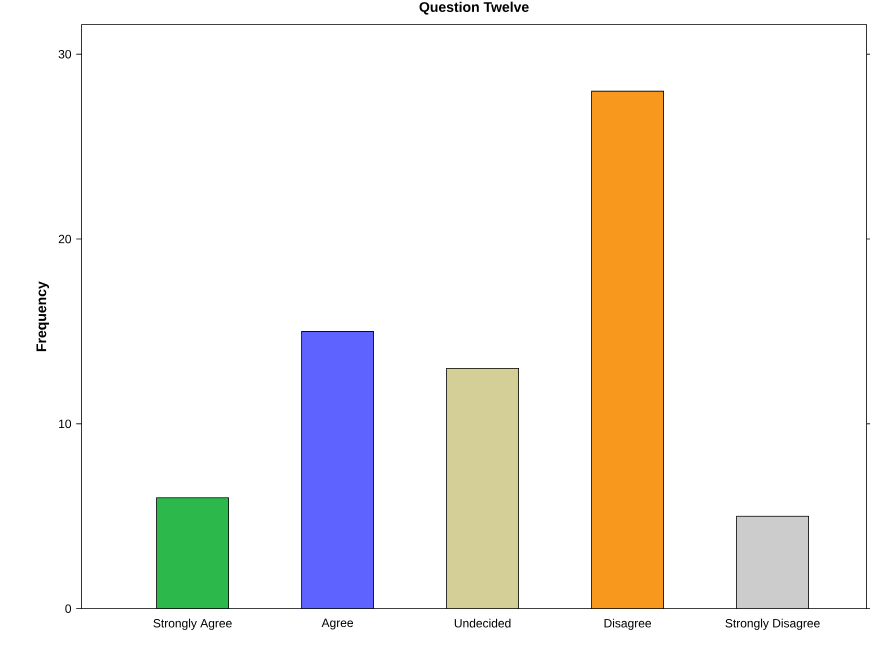 Image resolution: width=870 pixels, height=653 pixels. Describe the element at coordinates (43, 316) in the screenshot. I see `y-axis-title: Frequency` at that location.